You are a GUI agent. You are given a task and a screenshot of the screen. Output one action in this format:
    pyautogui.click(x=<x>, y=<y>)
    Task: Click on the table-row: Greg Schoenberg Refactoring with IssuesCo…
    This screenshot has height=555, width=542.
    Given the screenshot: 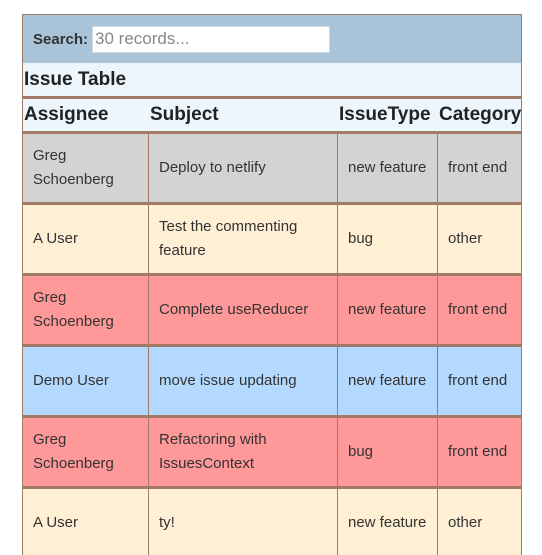 What is the action you would take?
    pyautogui.click(x=272, y=453)
    